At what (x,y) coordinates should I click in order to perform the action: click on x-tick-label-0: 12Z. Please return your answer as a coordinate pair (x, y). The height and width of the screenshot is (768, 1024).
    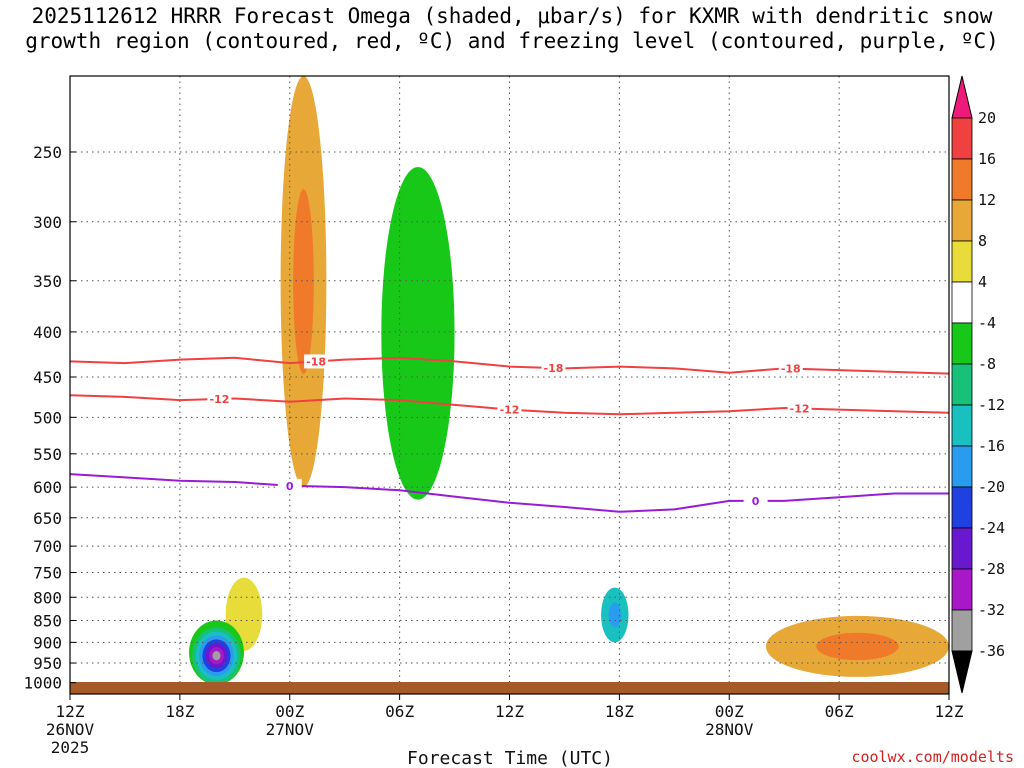
    Looking at the image, I should click on (70, 711).